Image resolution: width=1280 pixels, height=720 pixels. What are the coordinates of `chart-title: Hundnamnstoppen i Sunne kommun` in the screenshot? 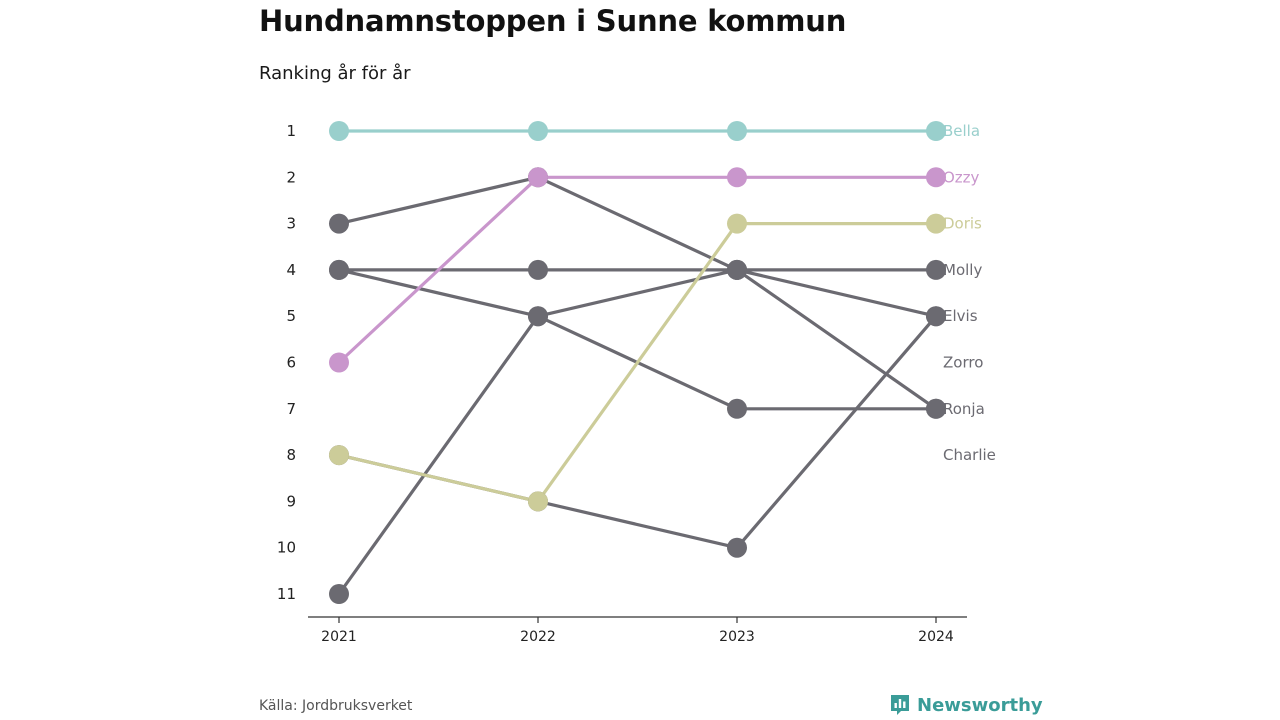 It's located at (553, 21).